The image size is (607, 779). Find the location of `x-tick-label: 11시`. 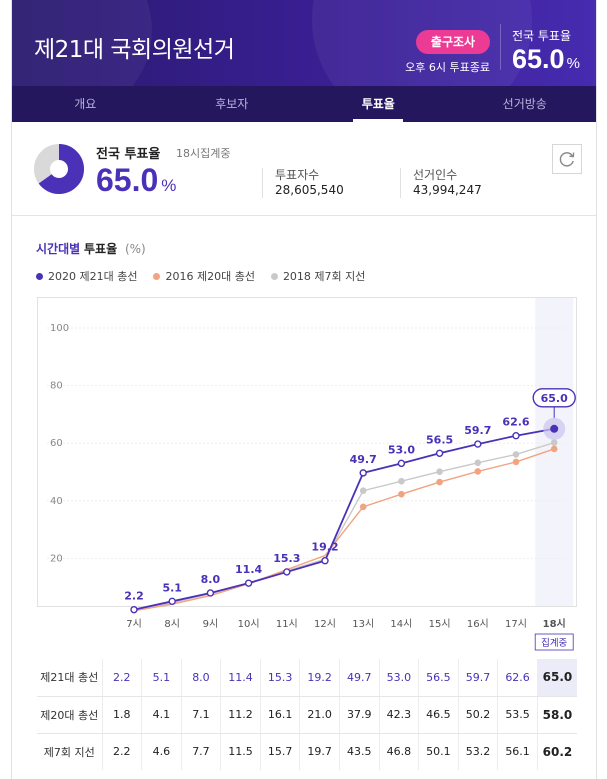

x-tick-label: 11시 is located at coordinates (287, 624).